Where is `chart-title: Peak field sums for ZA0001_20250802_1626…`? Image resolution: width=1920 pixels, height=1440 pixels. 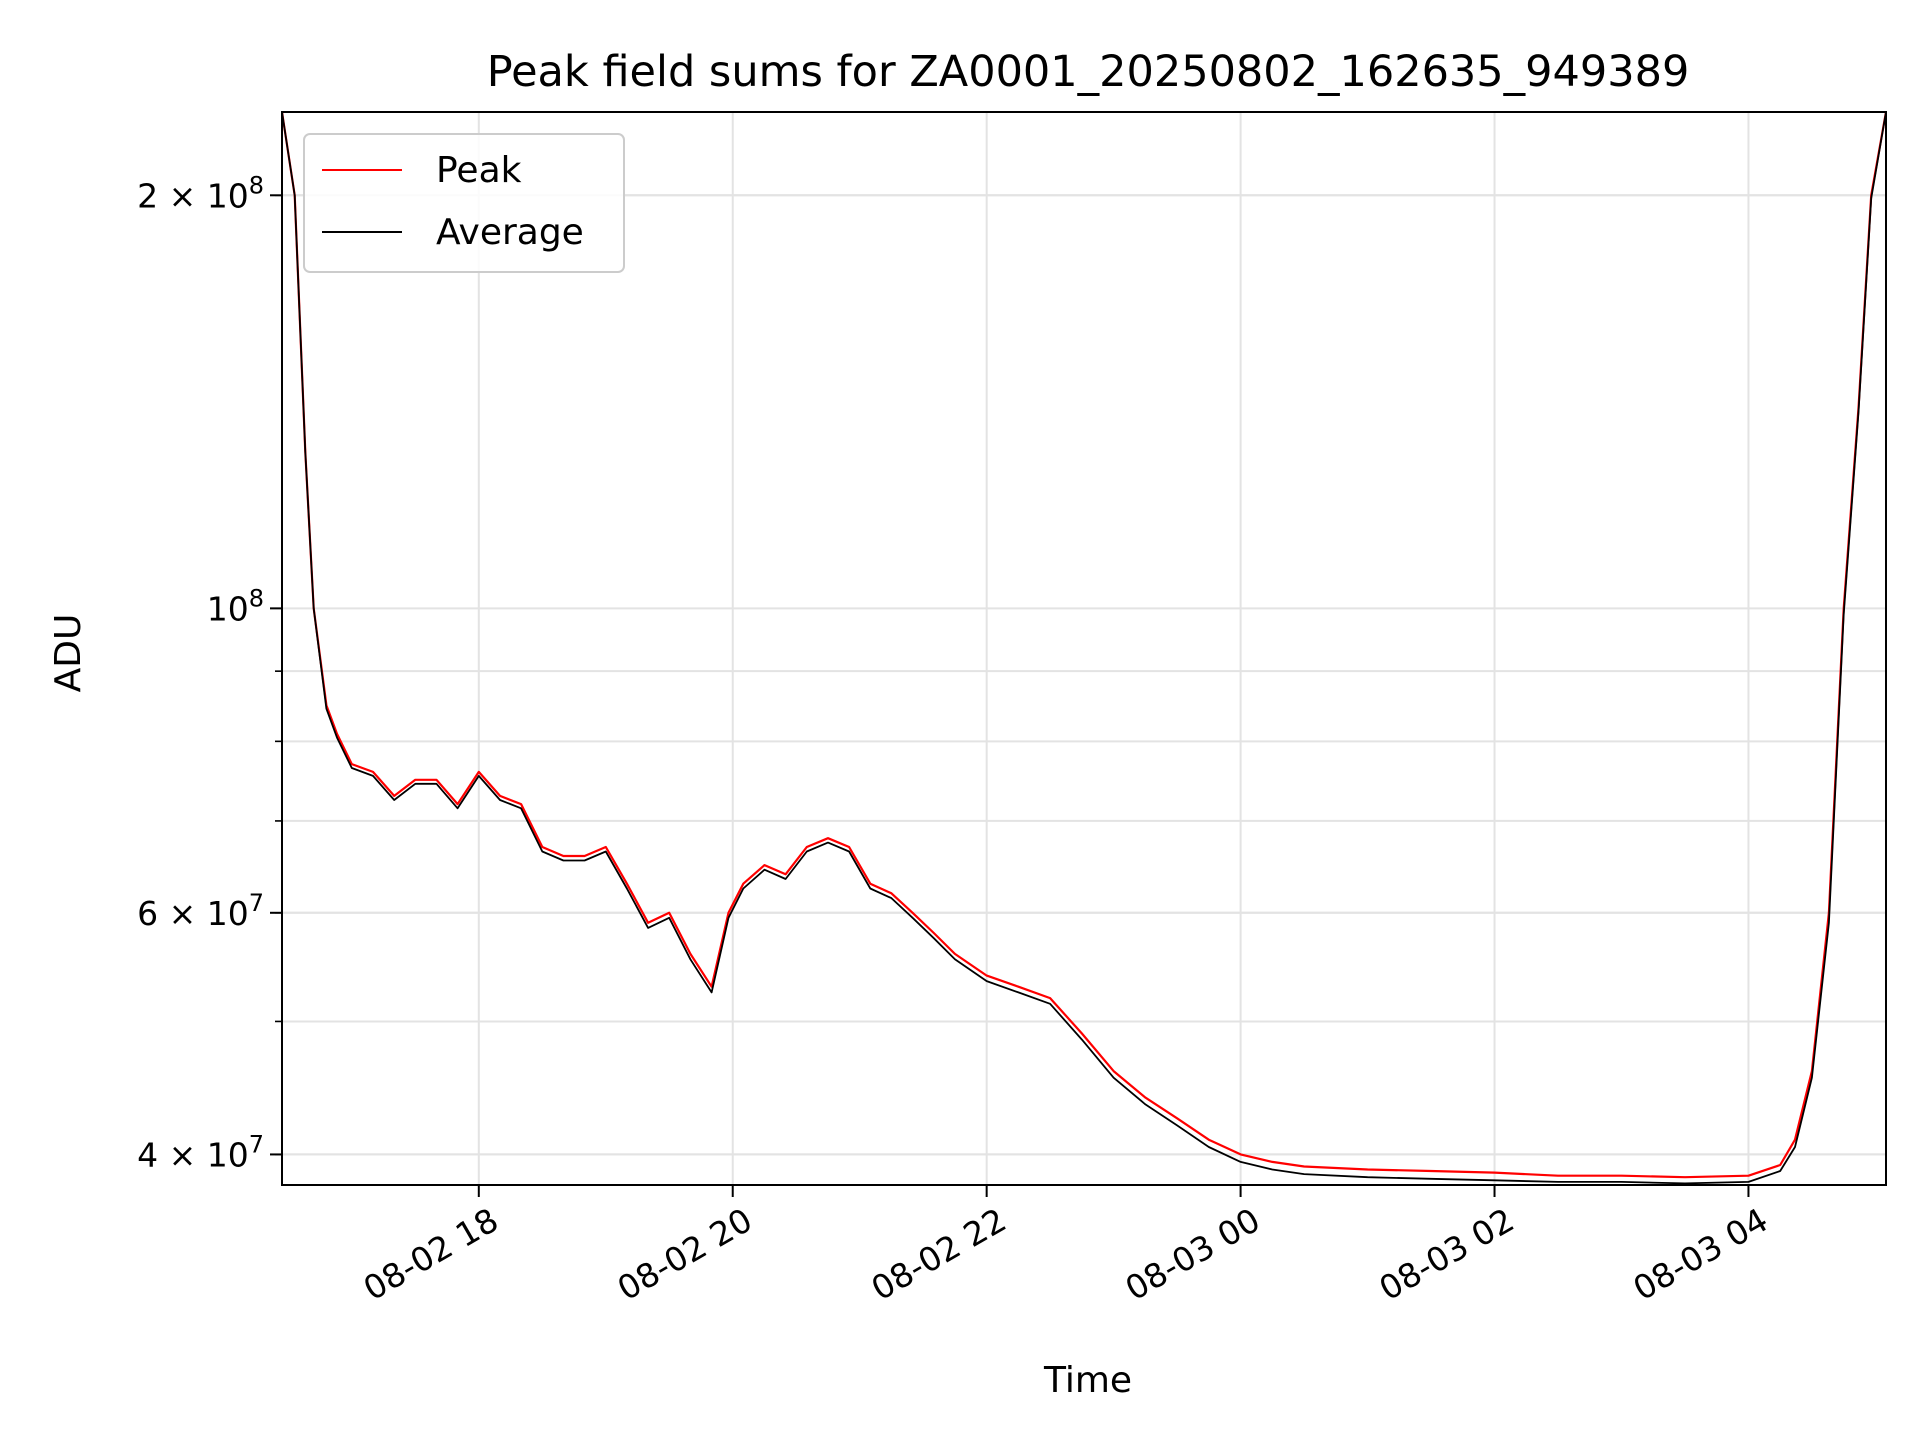
chart-title: Peak field sums for ZA0001_20250802_1626… is located at coordinates (1088, 72).